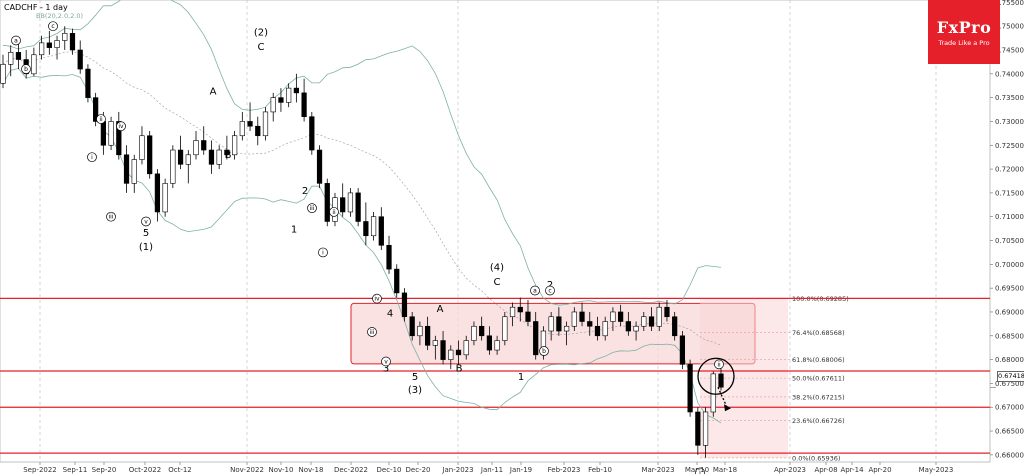 This screenshot has height=474, width=1024. Describe the element at coordinates (180, 470) in the screenshot. I see `x-tick-label: Oct-12` at that location.